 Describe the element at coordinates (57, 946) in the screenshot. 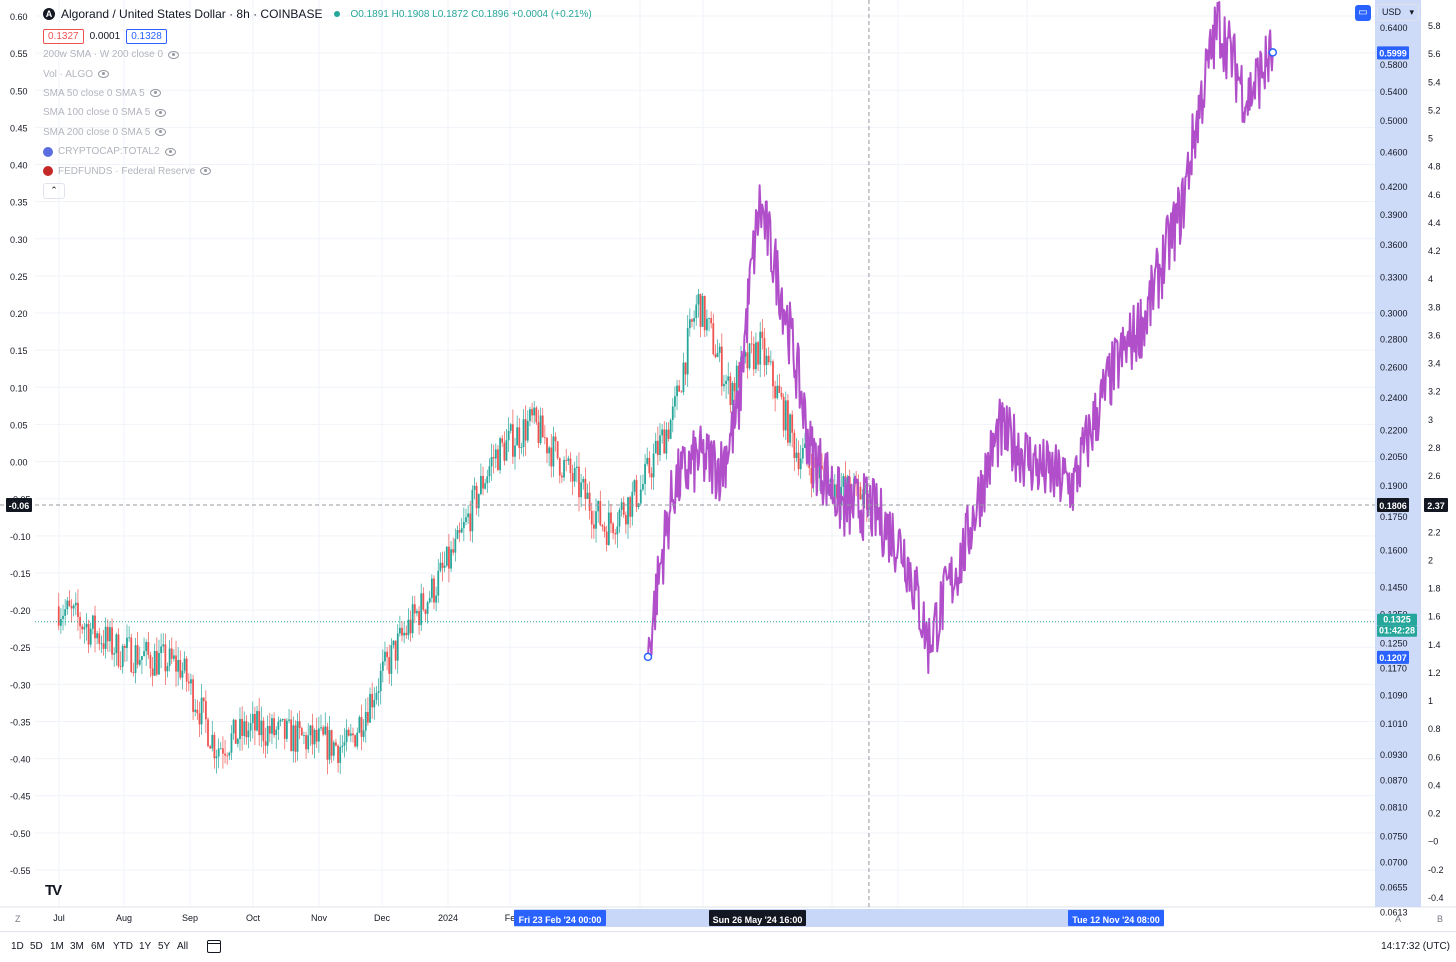

I see `range-button: 1M` at that location.